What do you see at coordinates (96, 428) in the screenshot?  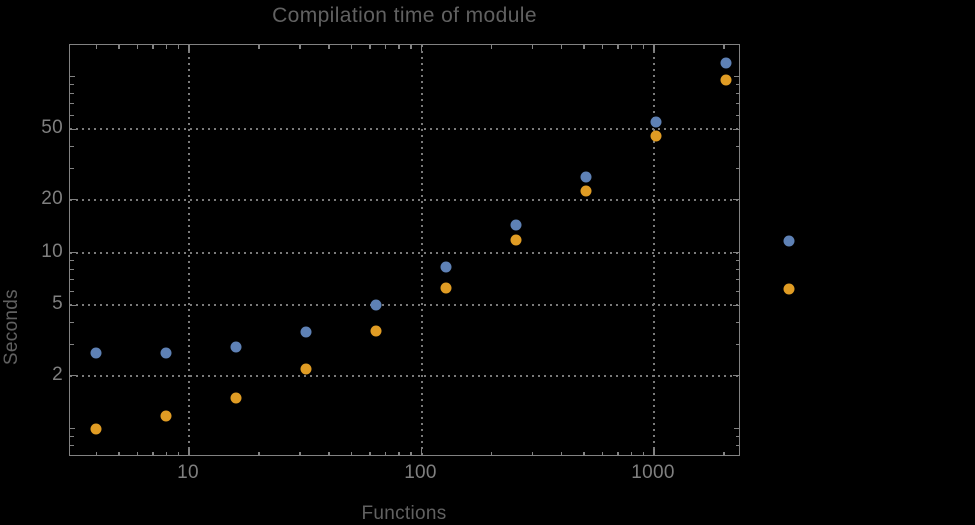 I see `data-point-series-2-orange-x4` at bounding box center [96, 428].